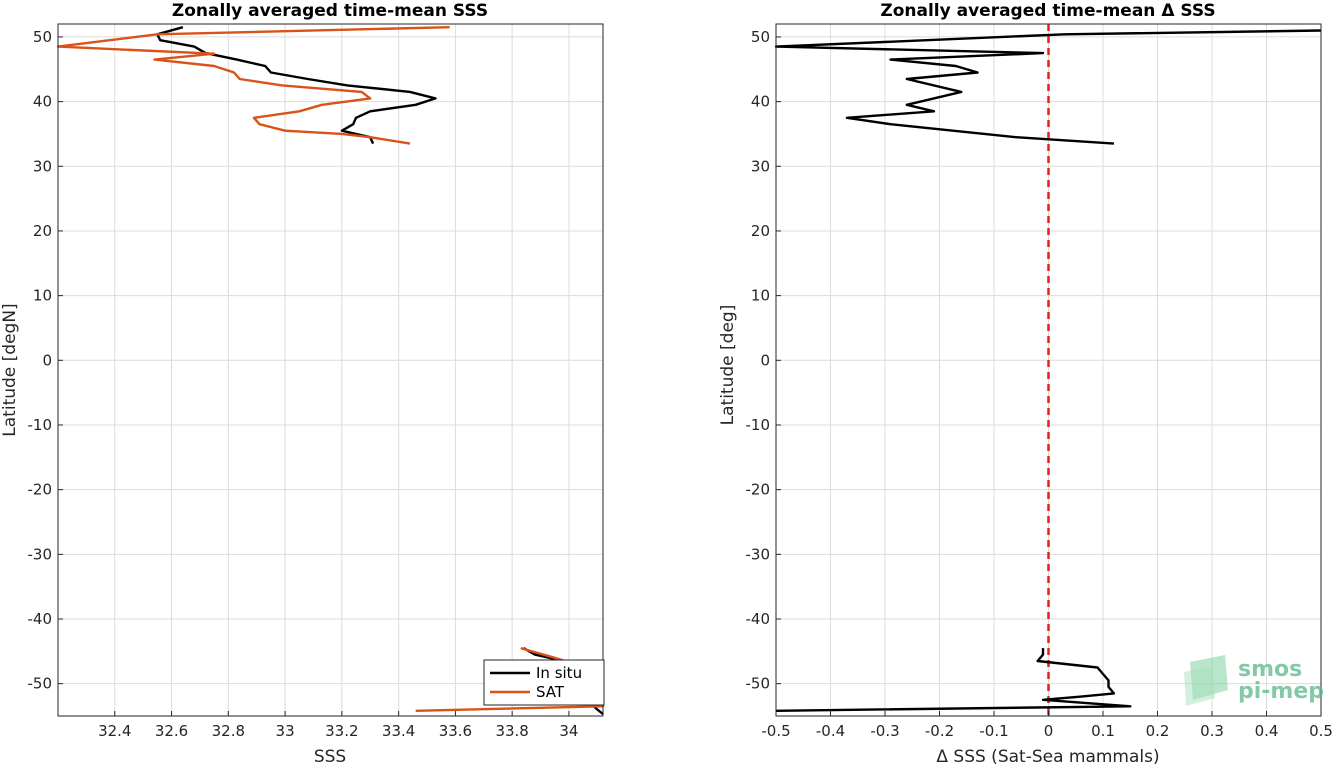  What do you see at coordinates (1047, 756) in the screenshot?
I see `right-x-axis-label: Δ SSS (Sat-Sea mammals)` at bounding box center [1047, 756].